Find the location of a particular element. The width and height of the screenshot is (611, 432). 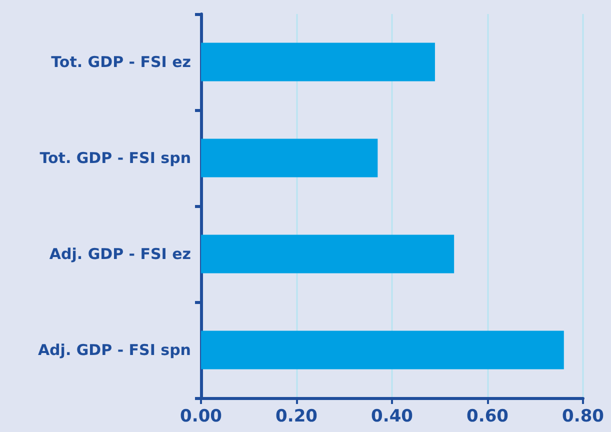

y-tick-label: Tot. GDP - FSI ez is located at coordinates (121, 62).